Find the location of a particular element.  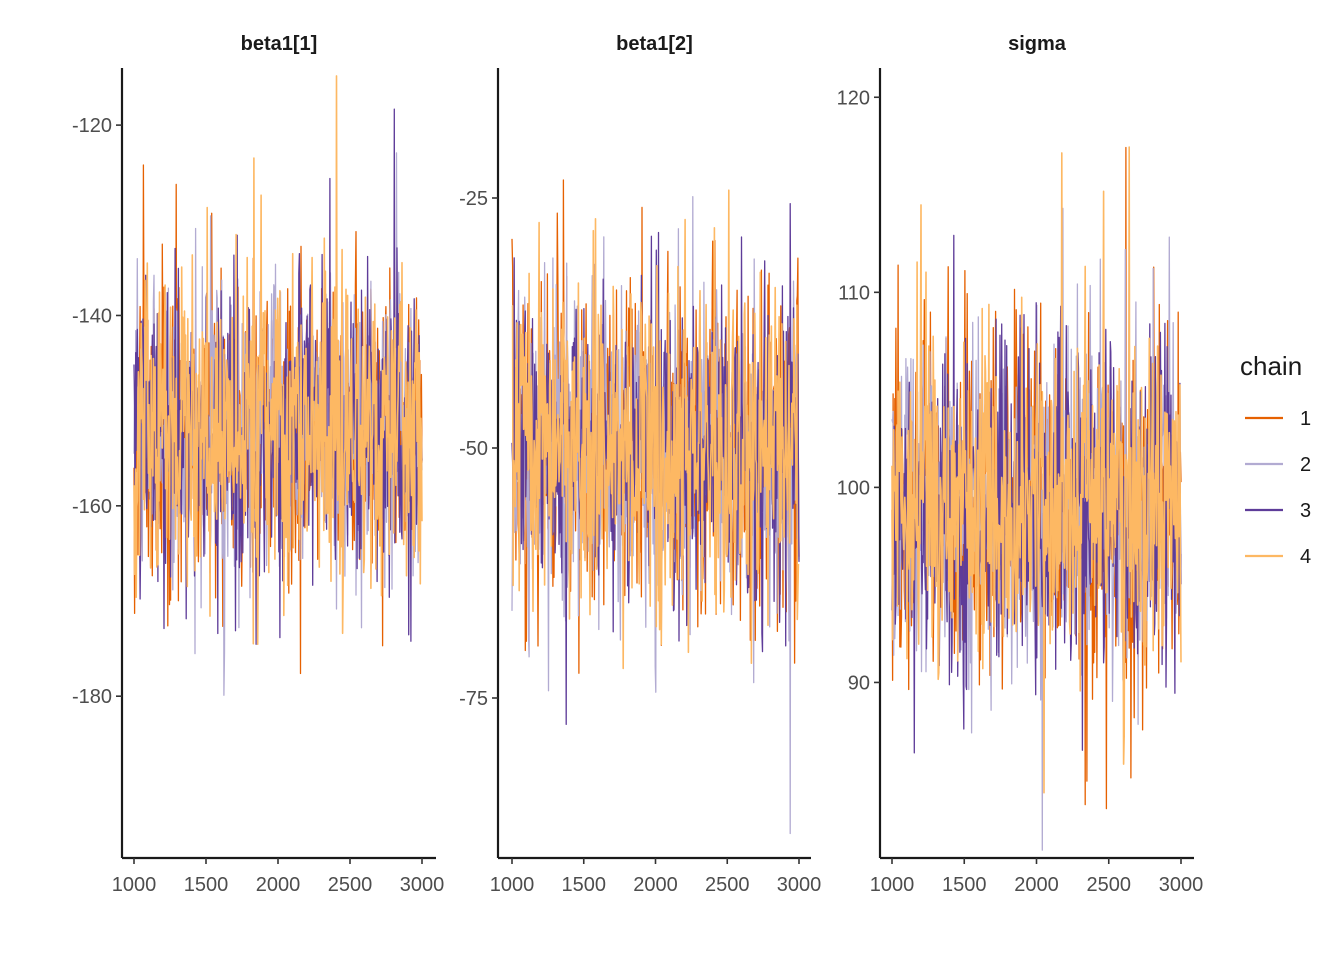

legend-item-4: 4 is located at coordinates (1278, 557).